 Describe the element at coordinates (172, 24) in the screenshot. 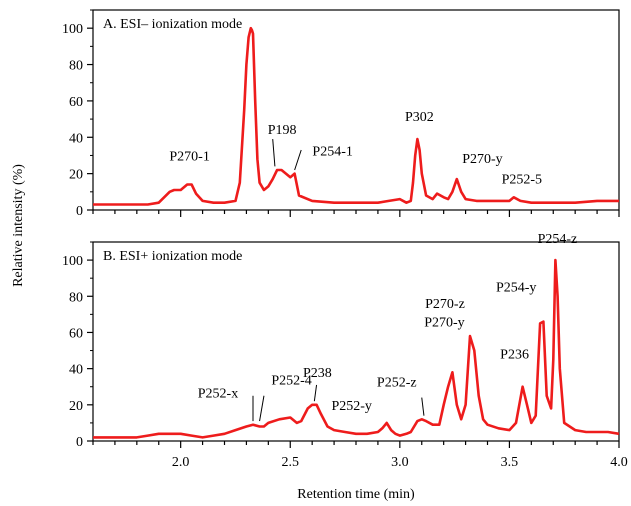

I see `panel-title: A. ESI– ionization mode` at that location.